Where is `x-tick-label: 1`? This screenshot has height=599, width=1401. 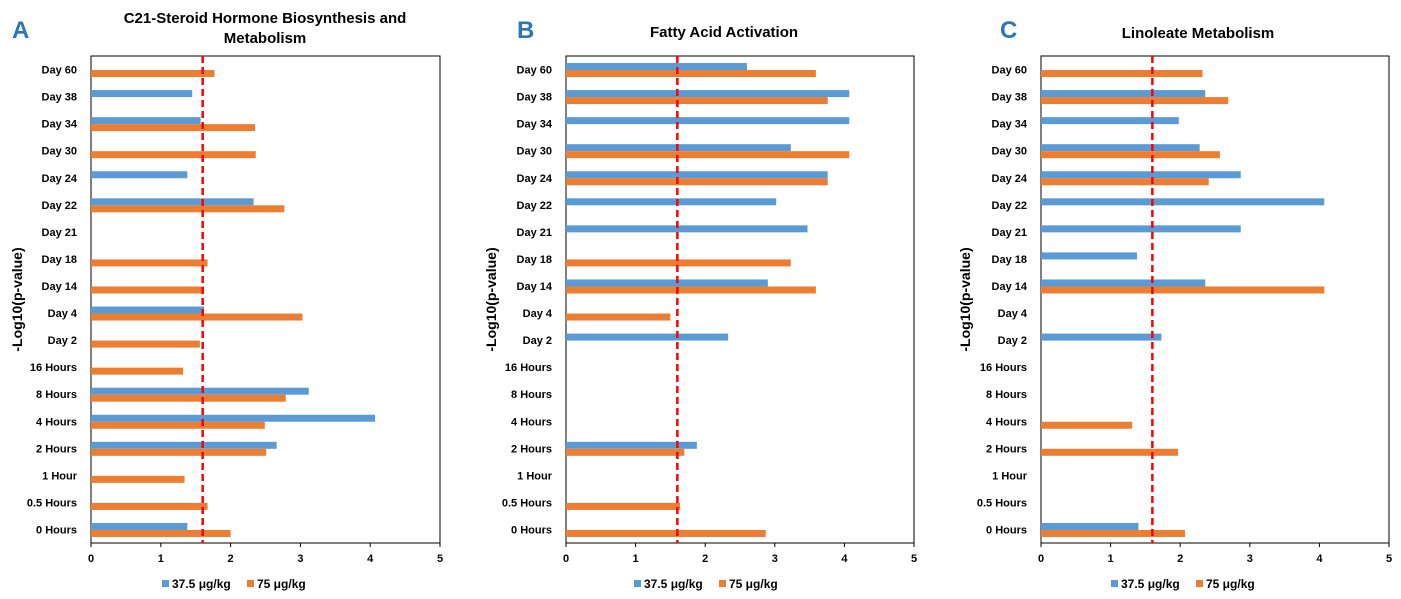 x-tick-label: 1 is located at coordinates (1111, 559).